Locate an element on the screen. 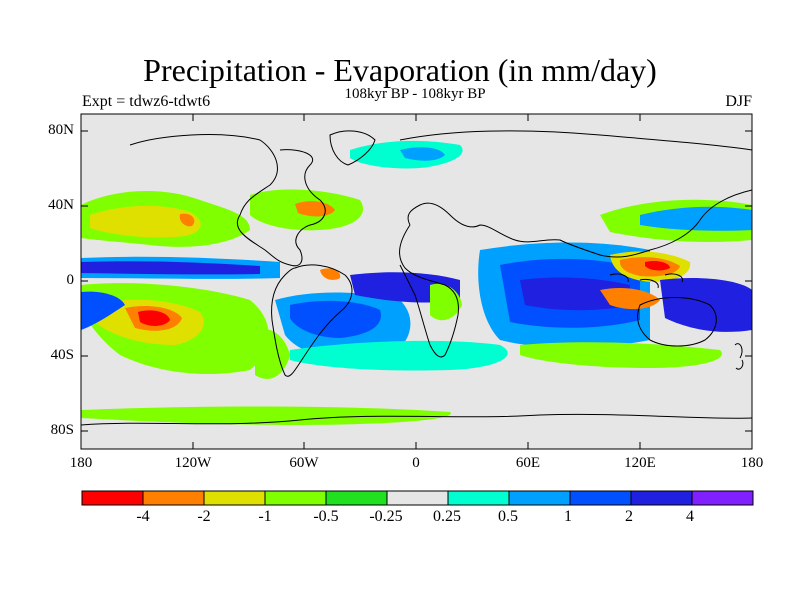 The image size is (800, 600). coast-antarctica is located at coordinates (416, 419).